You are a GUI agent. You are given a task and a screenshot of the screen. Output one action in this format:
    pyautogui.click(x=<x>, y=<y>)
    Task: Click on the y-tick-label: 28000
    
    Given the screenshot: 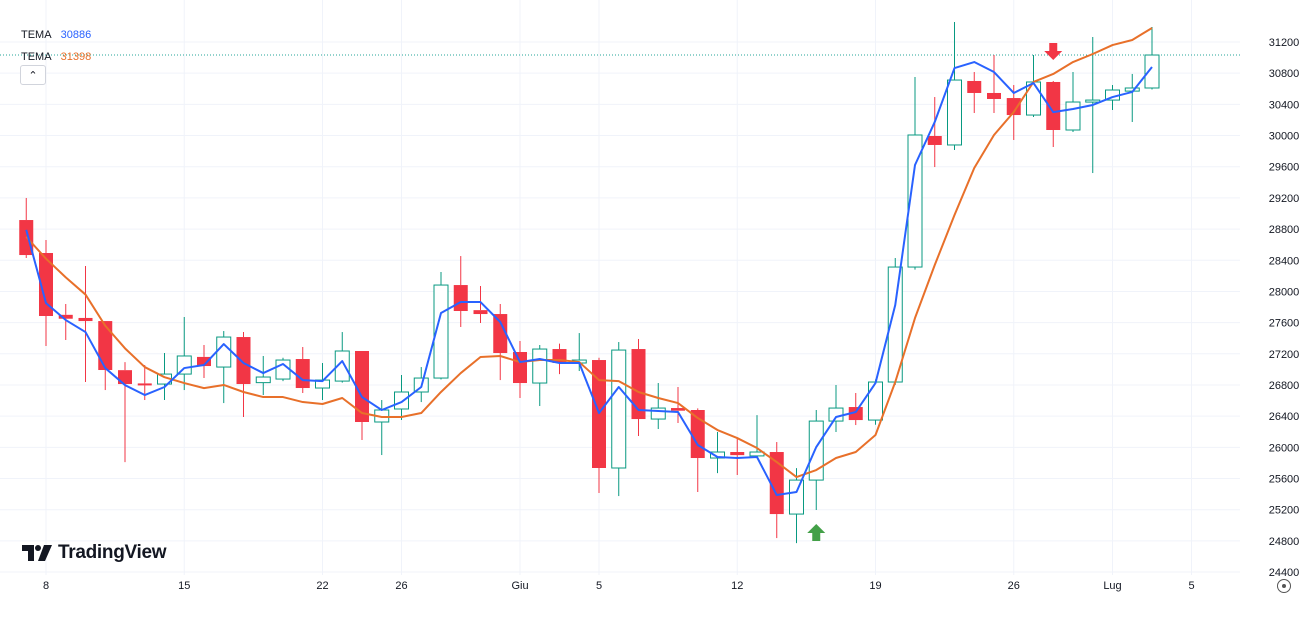 What is the action you would take?
    pyautogui.click(x=1284, y=292)
    